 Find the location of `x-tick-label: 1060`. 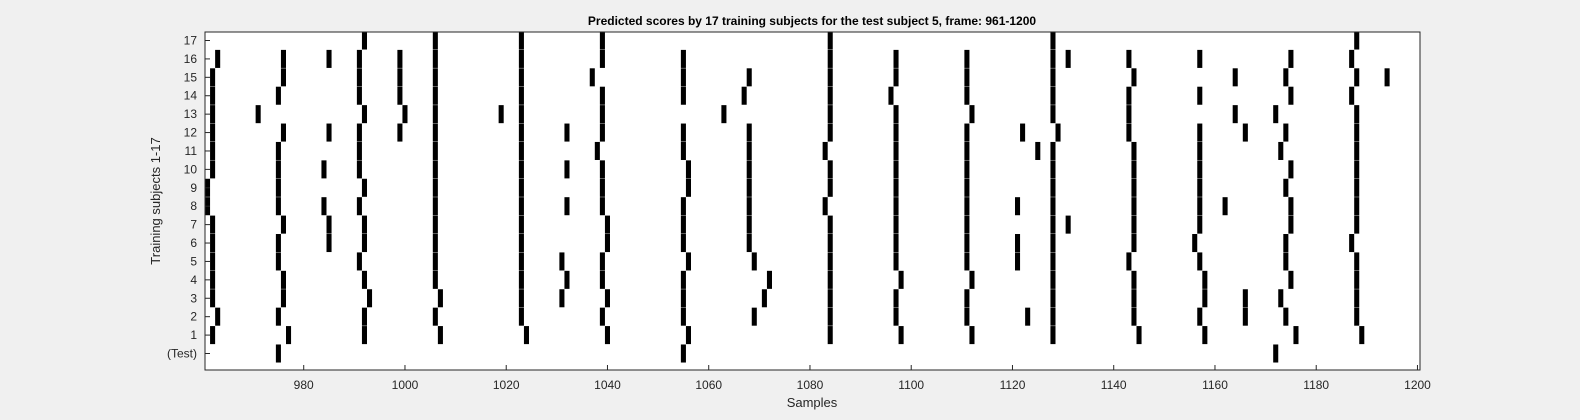

x-tick-label: 1060 is located at coordinates (708, 385).